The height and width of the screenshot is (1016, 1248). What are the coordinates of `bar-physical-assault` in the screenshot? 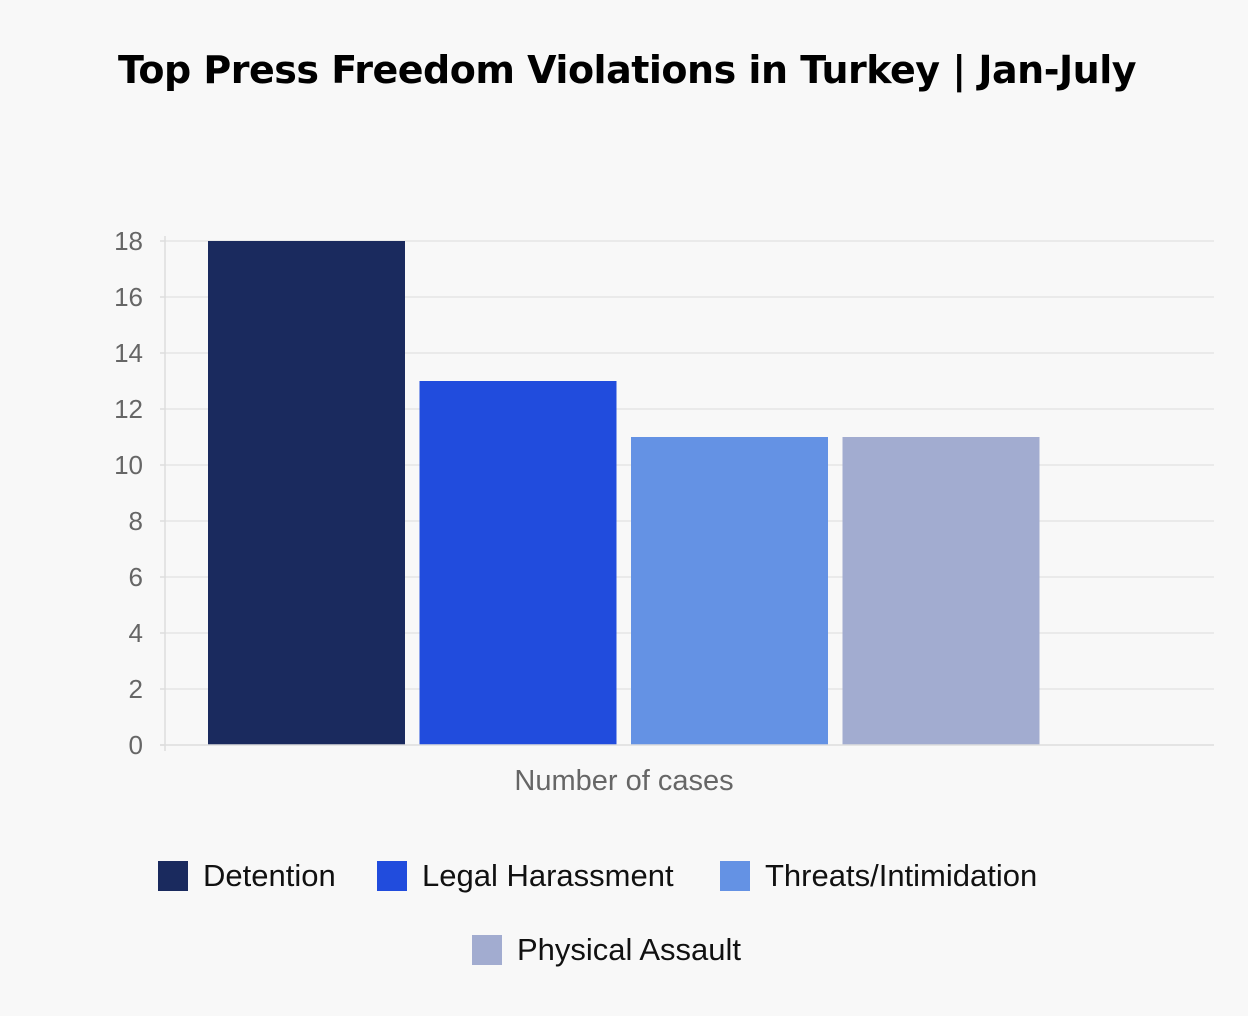 It's located at (941, 591).